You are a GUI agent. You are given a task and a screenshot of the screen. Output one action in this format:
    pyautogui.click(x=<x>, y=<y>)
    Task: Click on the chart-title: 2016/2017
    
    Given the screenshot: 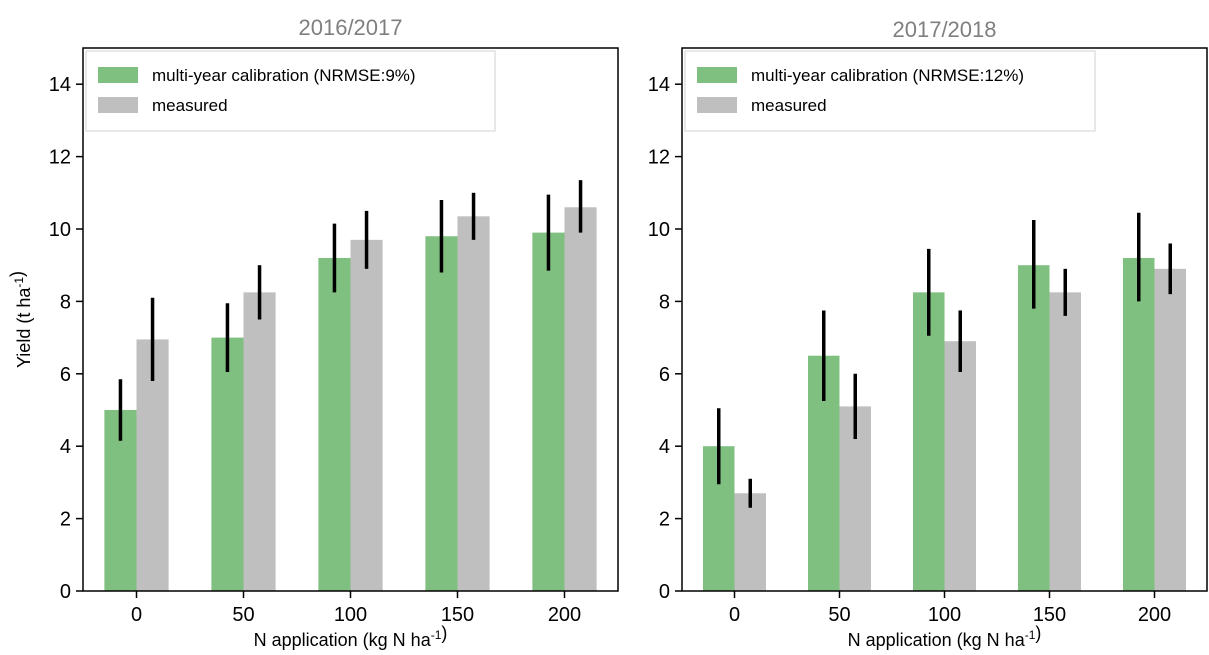 What is the action you would take?
    pyautogui.click(x=351, y=27)
    